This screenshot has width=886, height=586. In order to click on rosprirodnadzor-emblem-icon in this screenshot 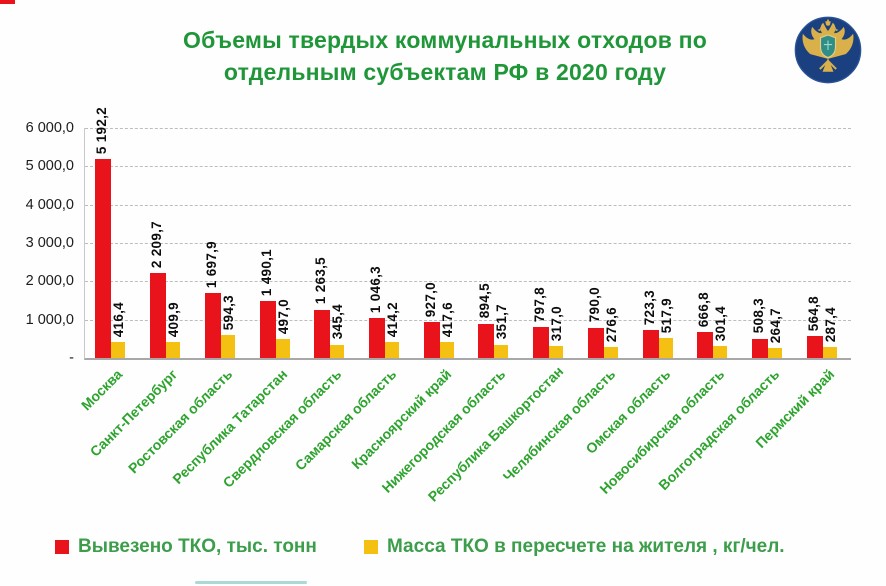, I will do `click(828, 50)`.